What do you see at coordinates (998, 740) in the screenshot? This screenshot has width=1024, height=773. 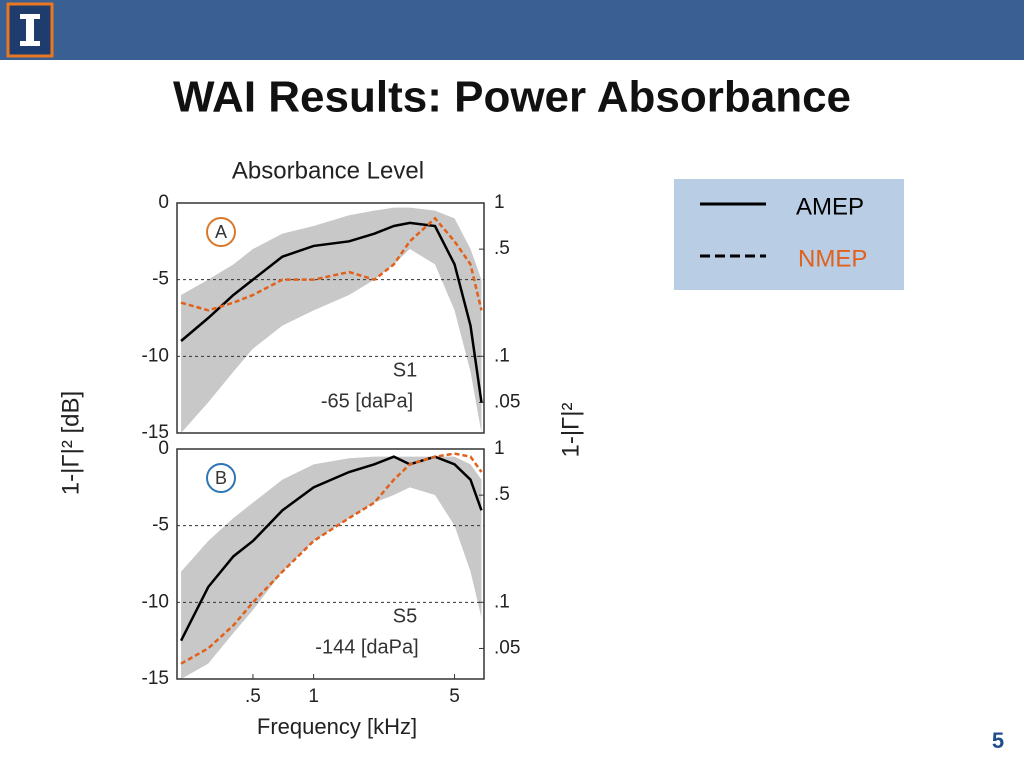 I see `page-number: 5` at bounding box center [998, 740].